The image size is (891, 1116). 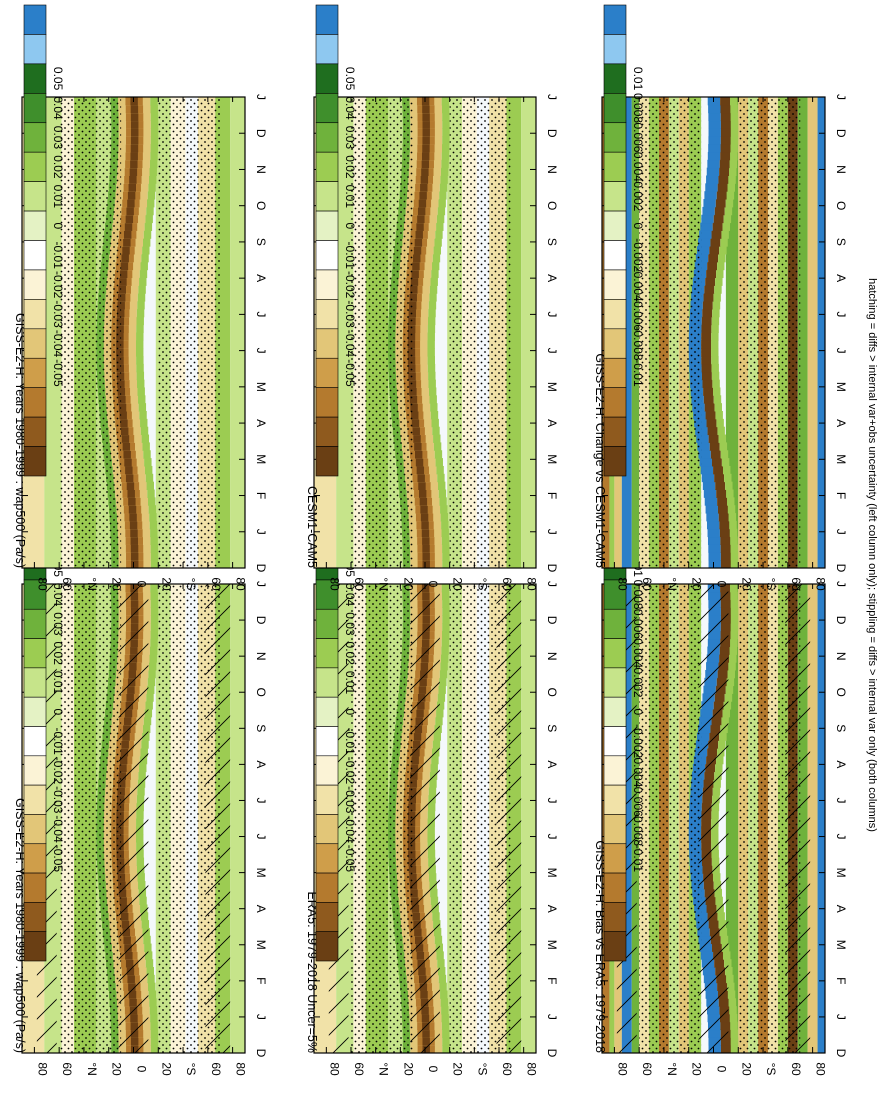 What do you see at coordinates (67, 584) in the screenshot?
I see `lat-tick-label: 60` at bounding box center [67, 584].